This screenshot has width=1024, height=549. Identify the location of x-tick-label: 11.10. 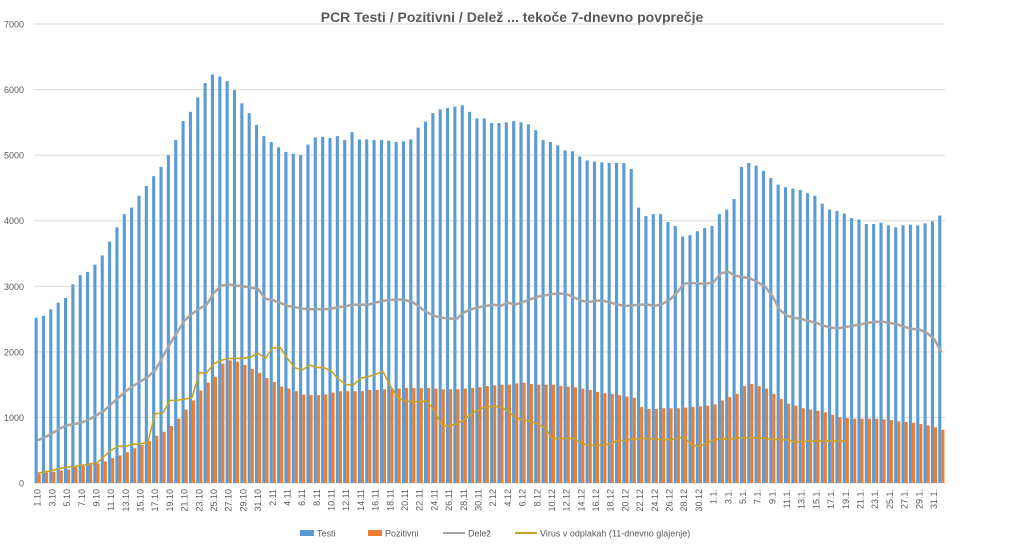
(111, 500).